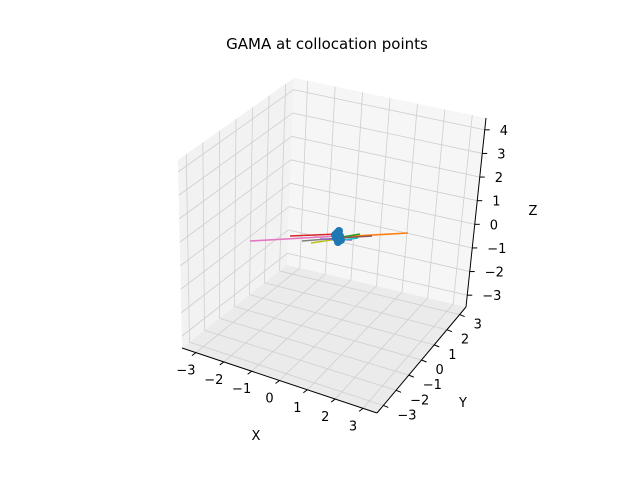 The height and width of the screenshot is (480, 640). What do you see at coordinates (504, 131) in the screenshot?
I see `z-tick-label: 4` at bounding box center [504, 131].